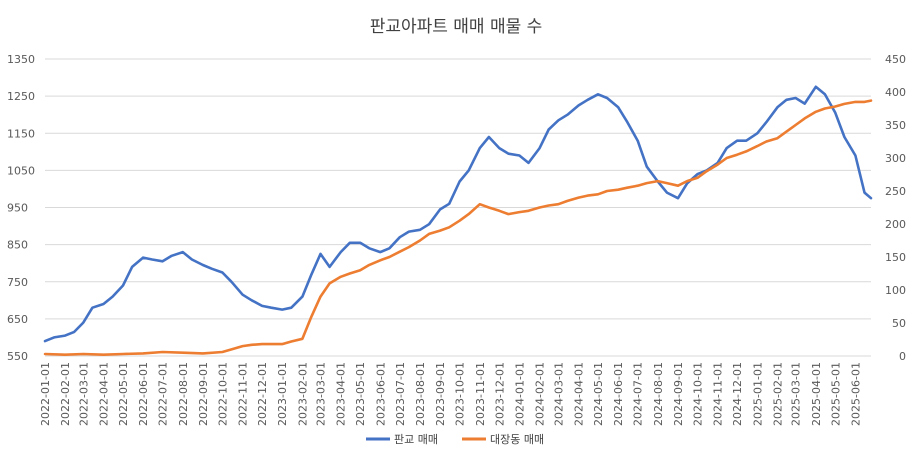  I want to click on x-tick-label: 2024-04-01, so click(579, 394).